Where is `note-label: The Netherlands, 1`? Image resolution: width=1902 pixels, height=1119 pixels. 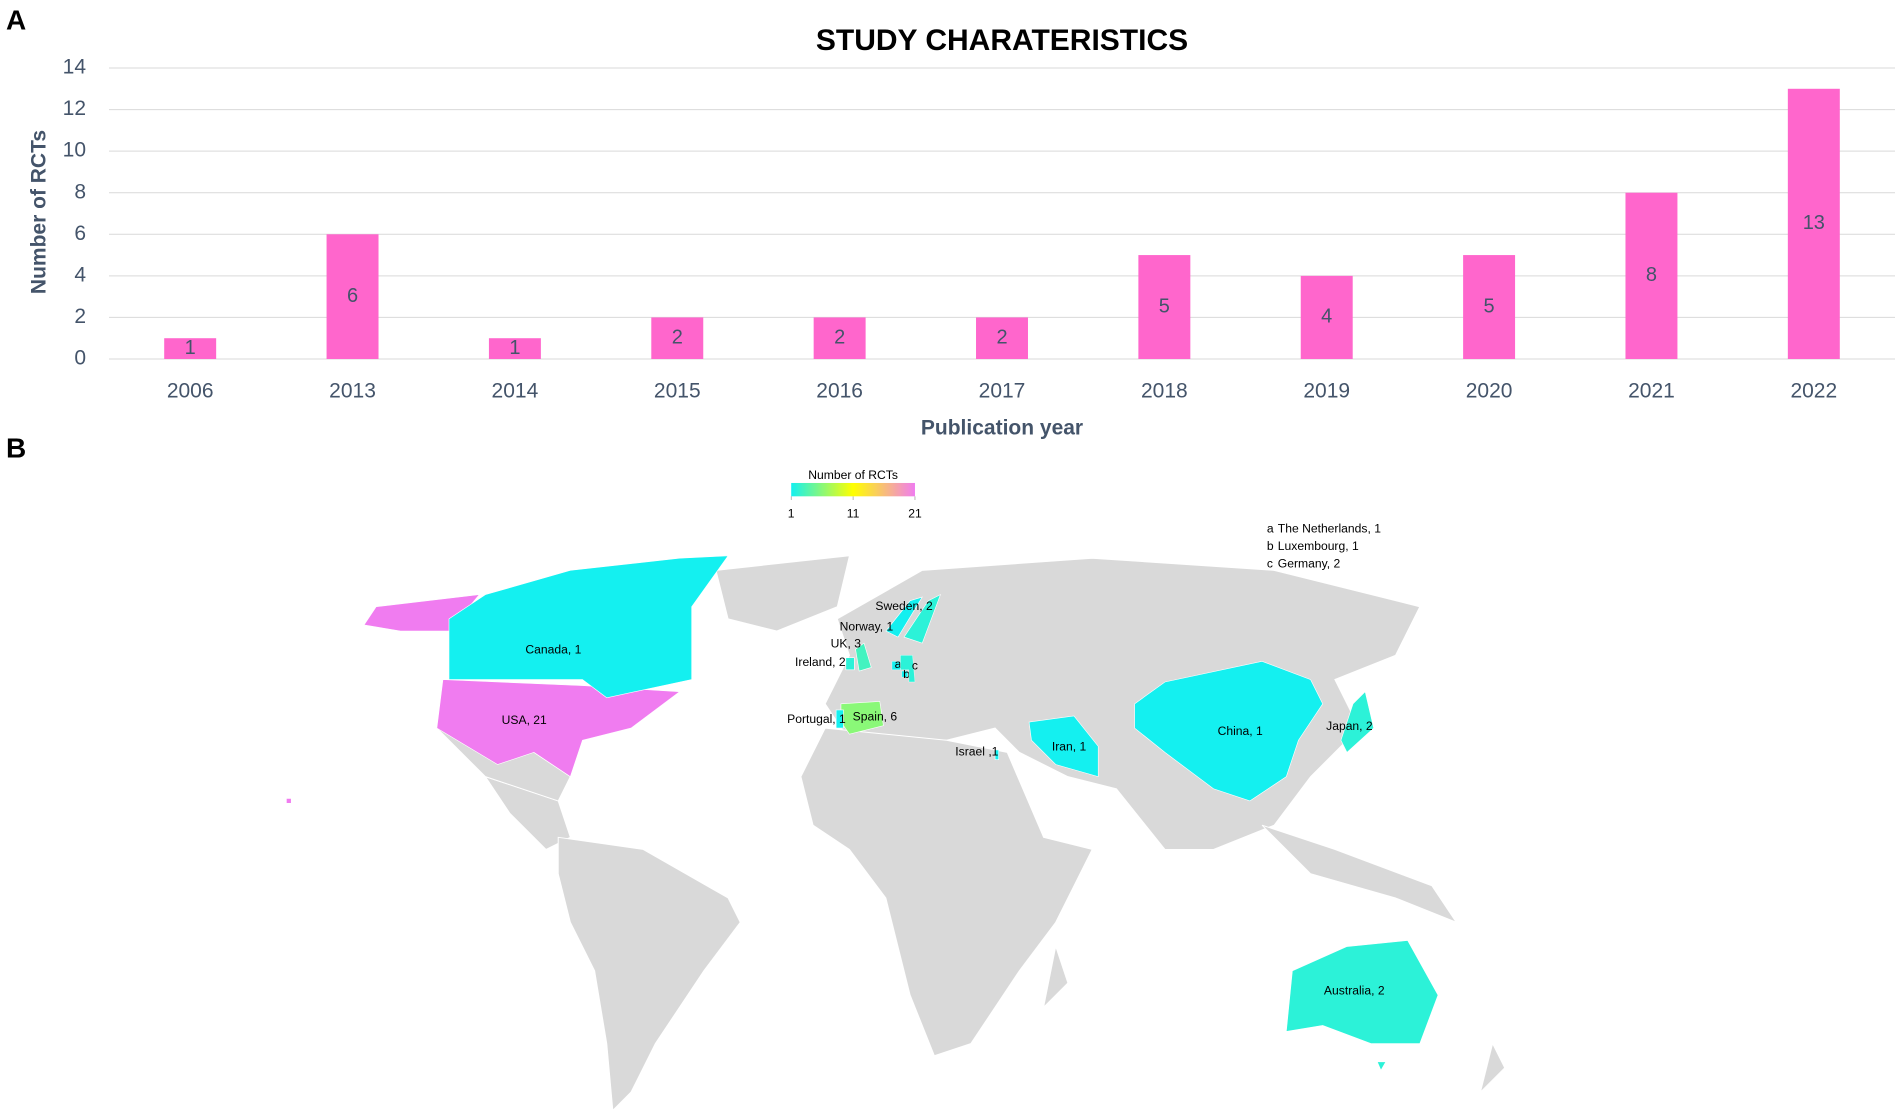 note-label: The Netherlands, 1 is located at coordinates (1329, 528).